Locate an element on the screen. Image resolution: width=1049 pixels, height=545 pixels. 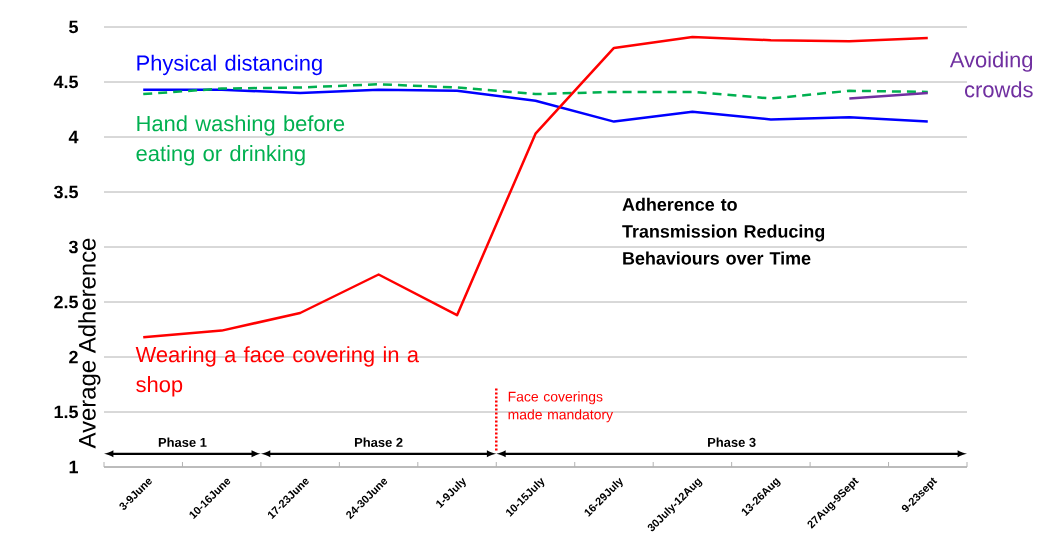
annotation: Phase 3 is located at coordinates (732, 442).